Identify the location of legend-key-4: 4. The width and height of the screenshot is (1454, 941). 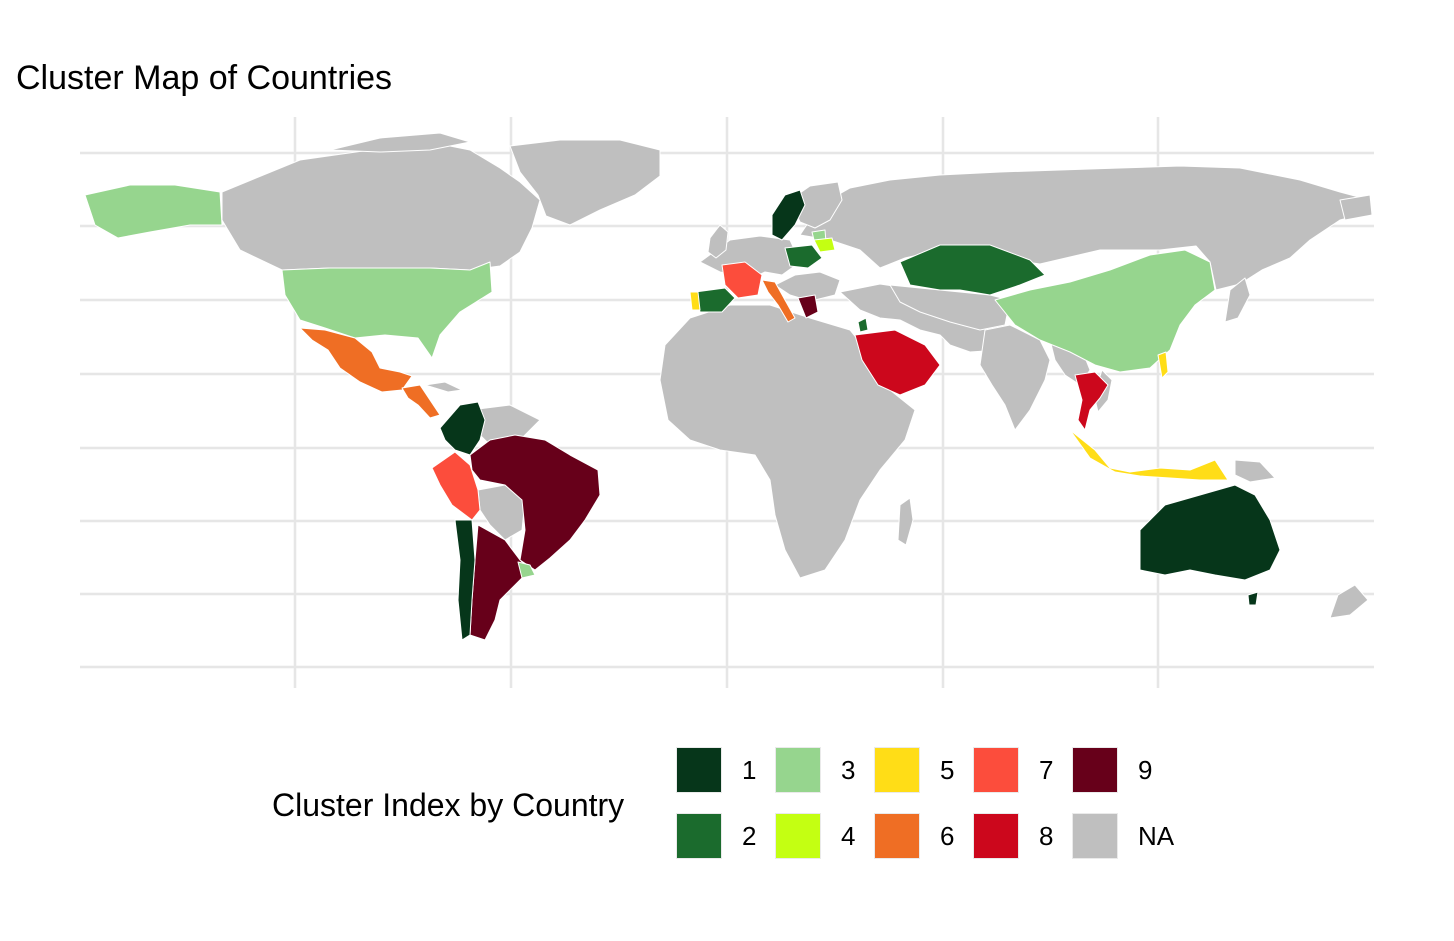
(825, 836).